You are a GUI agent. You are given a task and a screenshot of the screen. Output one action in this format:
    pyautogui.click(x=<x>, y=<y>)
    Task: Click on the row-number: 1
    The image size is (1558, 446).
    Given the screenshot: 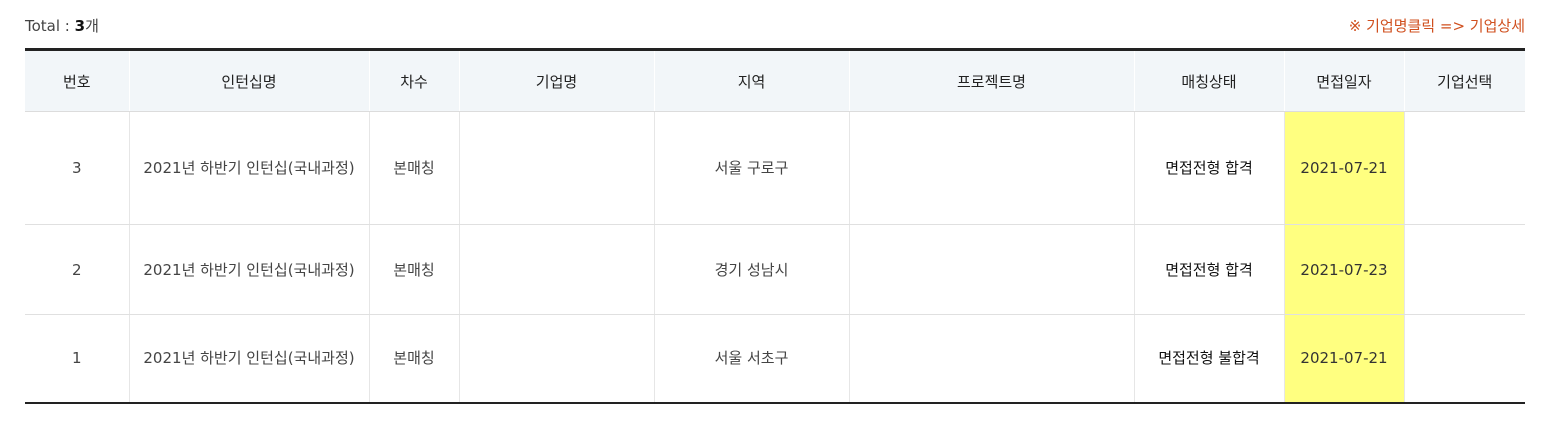 What is the action you would take?
    pyautogui.click(x=77, y=358)
    